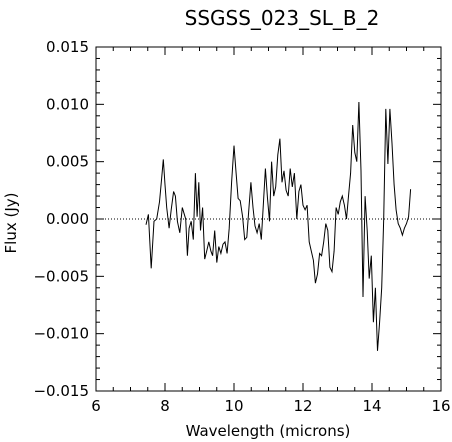 Image resolution: width=452 pixels, height=442 pixels. I want to click on chart-title: SSGSS_023_SL_B_2, so click(282, 18).